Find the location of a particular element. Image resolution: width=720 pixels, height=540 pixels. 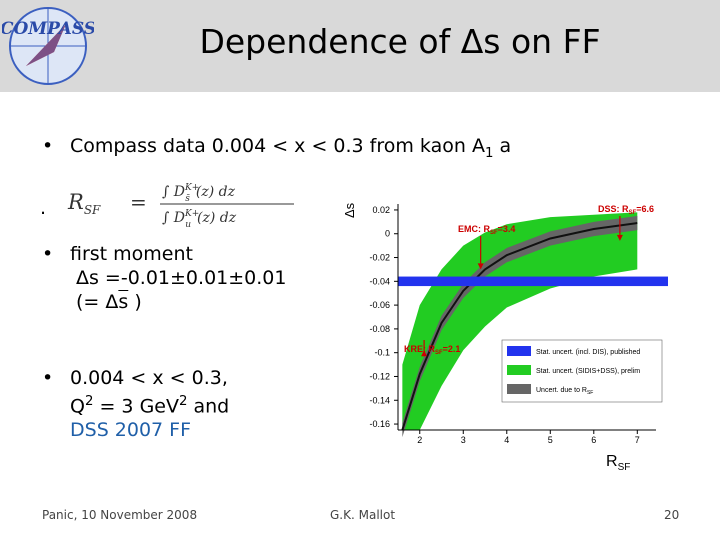

footer-author: G.K. Mallot is located at coordinates (363, 515).